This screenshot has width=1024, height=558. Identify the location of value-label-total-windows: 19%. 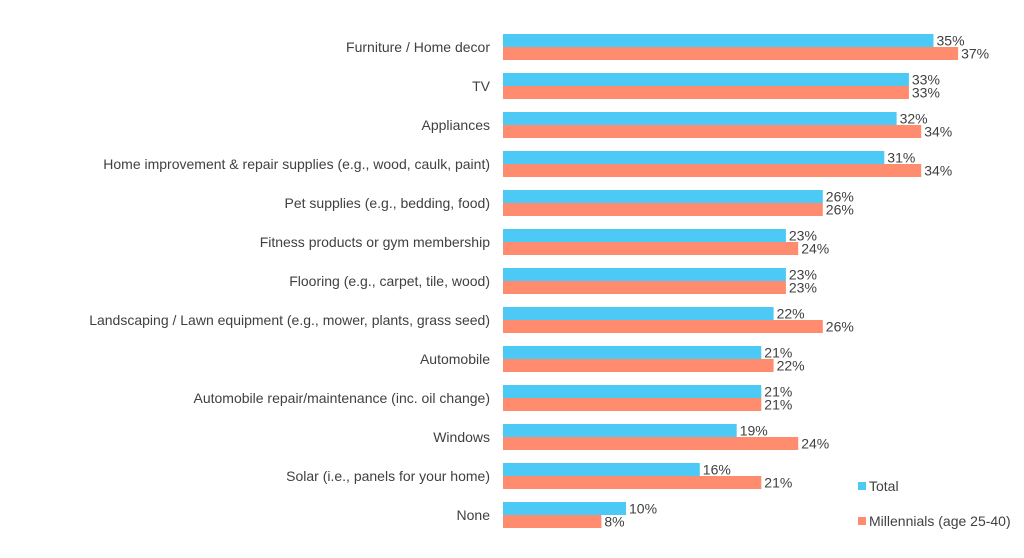
(754, 431).